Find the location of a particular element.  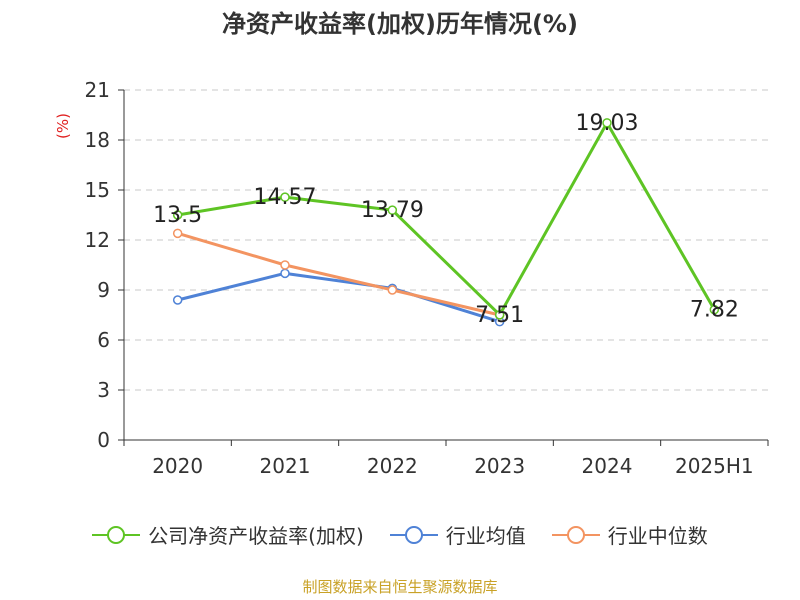

legend-item-company: 公司净资产收益率(加权) is located at coordinates (228, 534).